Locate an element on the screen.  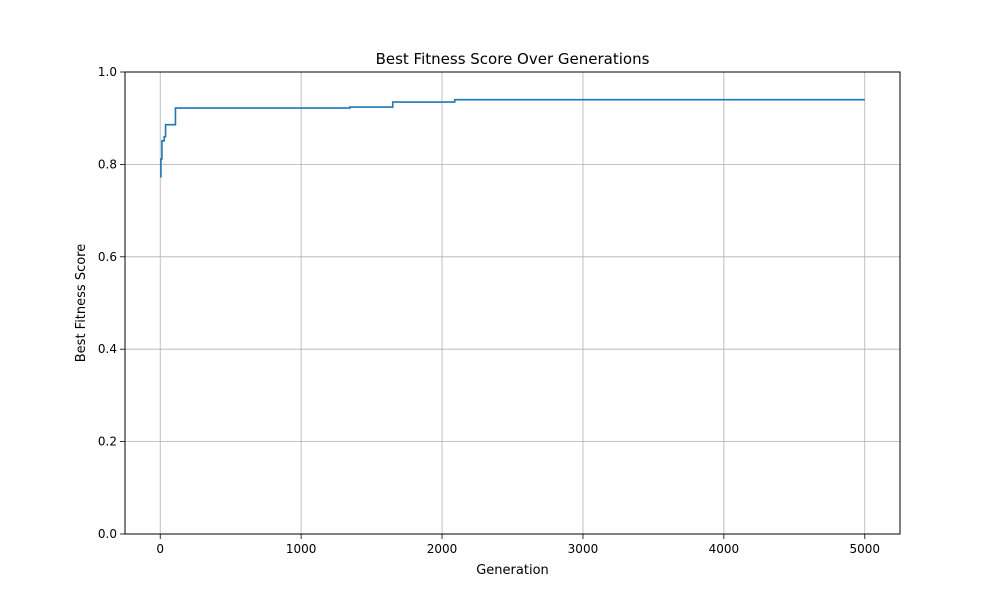
series-layer is located at coordinates (512, 138).